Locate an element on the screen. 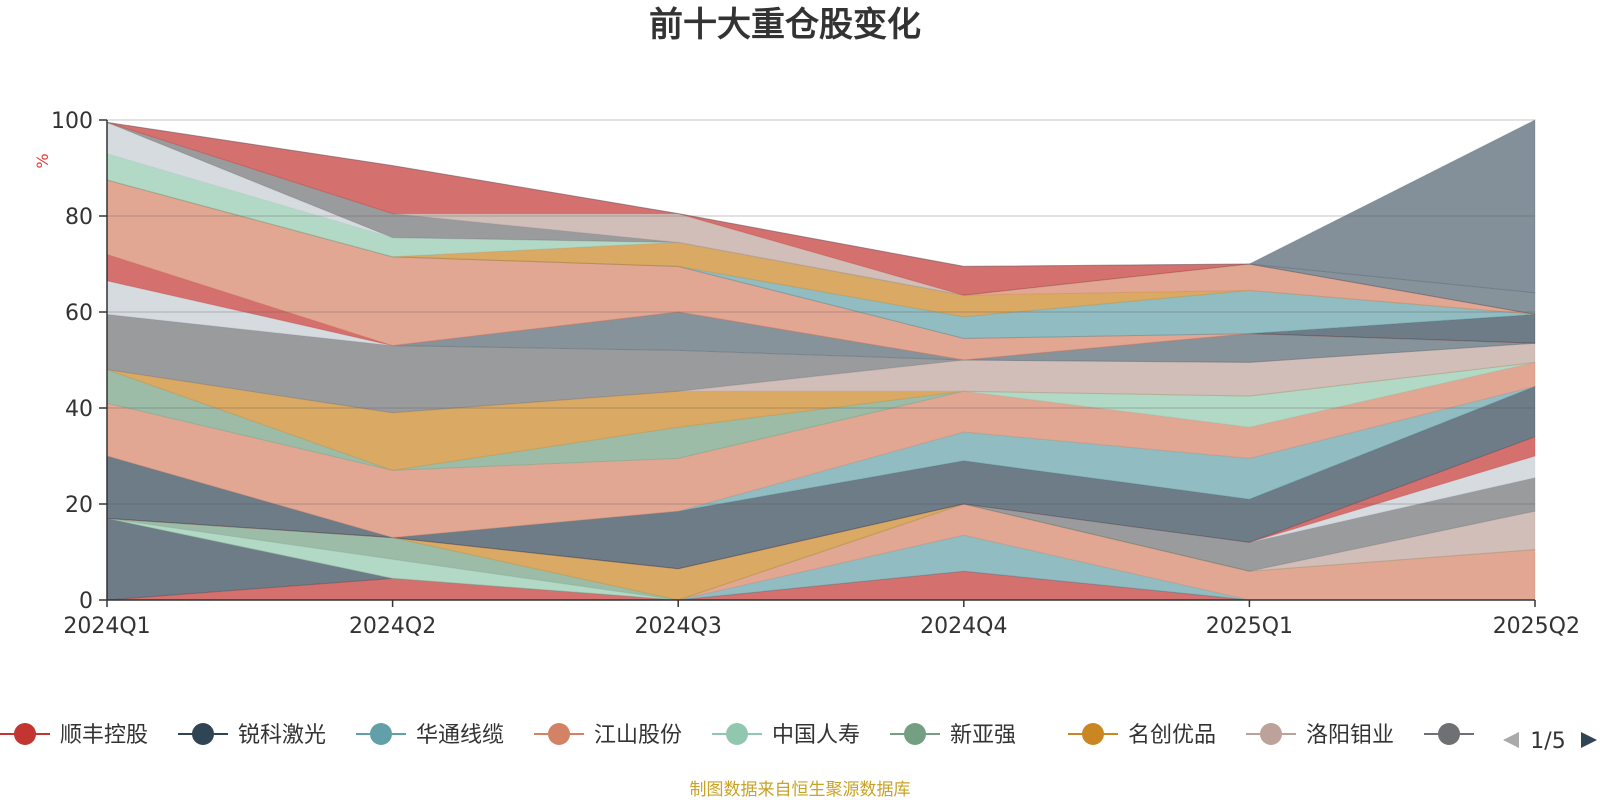 This screenshot has width=1600, height=800. legend-item: 中国 is located at coordinates (1476, 735).